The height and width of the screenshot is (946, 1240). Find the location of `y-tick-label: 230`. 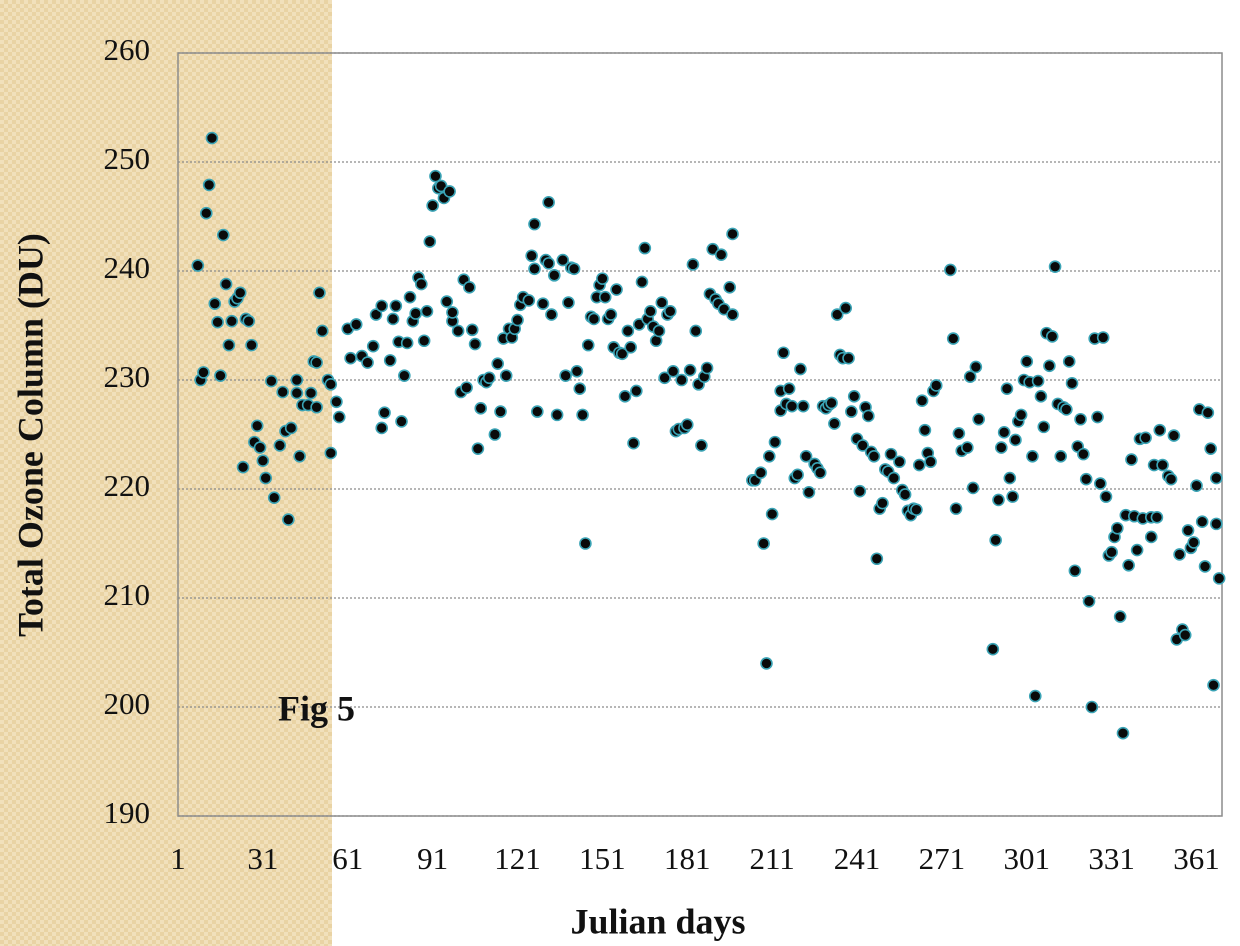

y-tick-label: 230 is located at coordinates (127, 376).